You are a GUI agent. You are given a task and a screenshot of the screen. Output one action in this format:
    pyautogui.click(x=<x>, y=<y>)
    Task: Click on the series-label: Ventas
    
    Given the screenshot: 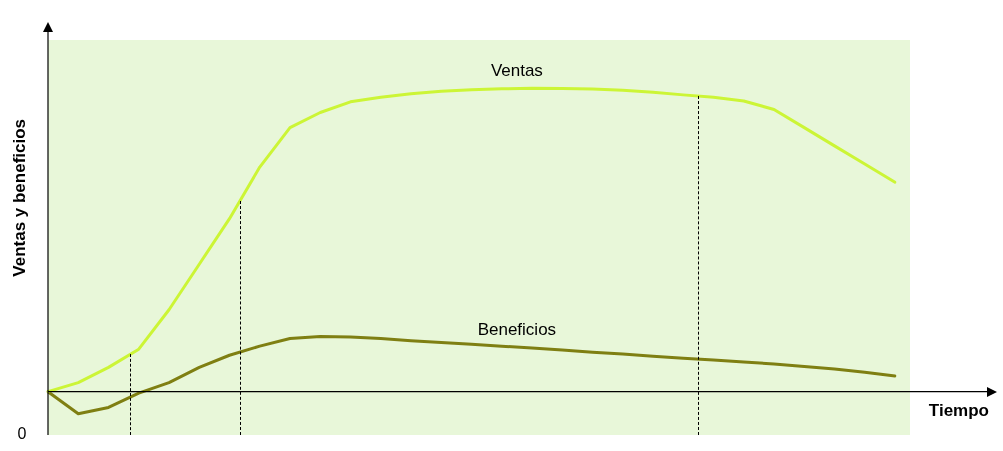 What is the action you would take?
    pyautogui.click(x=516, y=71)
    